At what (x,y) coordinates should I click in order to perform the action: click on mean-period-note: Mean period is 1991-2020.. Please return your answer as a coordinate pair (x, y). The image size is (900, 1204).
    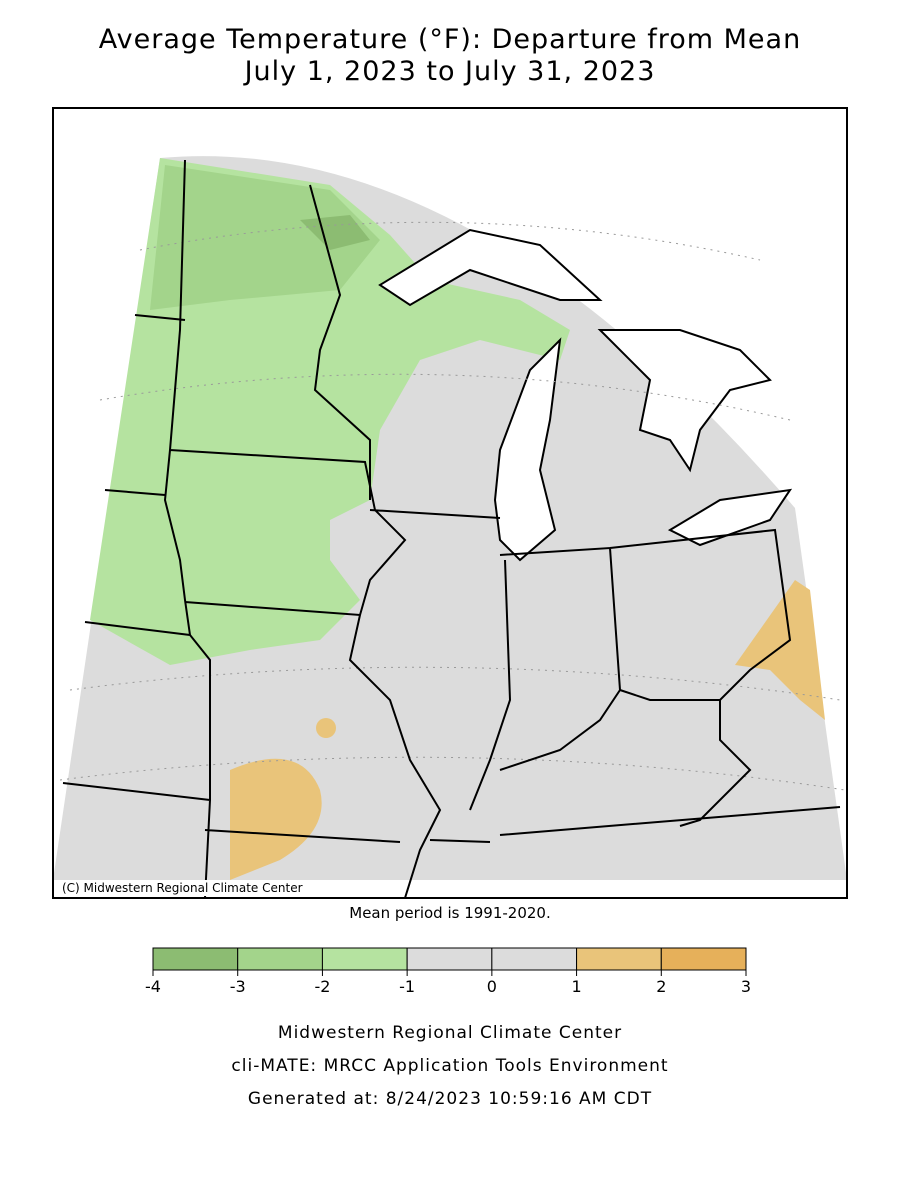
    Looking at the image, I should click on (449, 913).